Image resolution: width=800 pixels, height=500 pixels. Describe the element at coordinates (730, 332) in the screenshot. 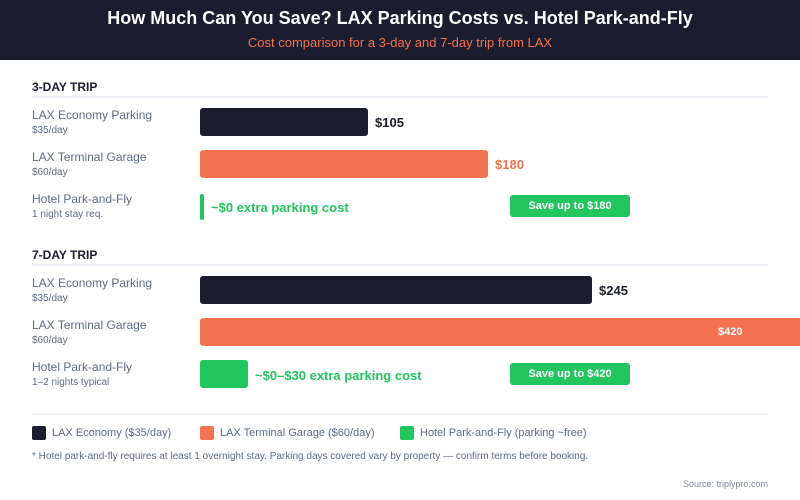

I see `bar-value-label: $420` at that location.